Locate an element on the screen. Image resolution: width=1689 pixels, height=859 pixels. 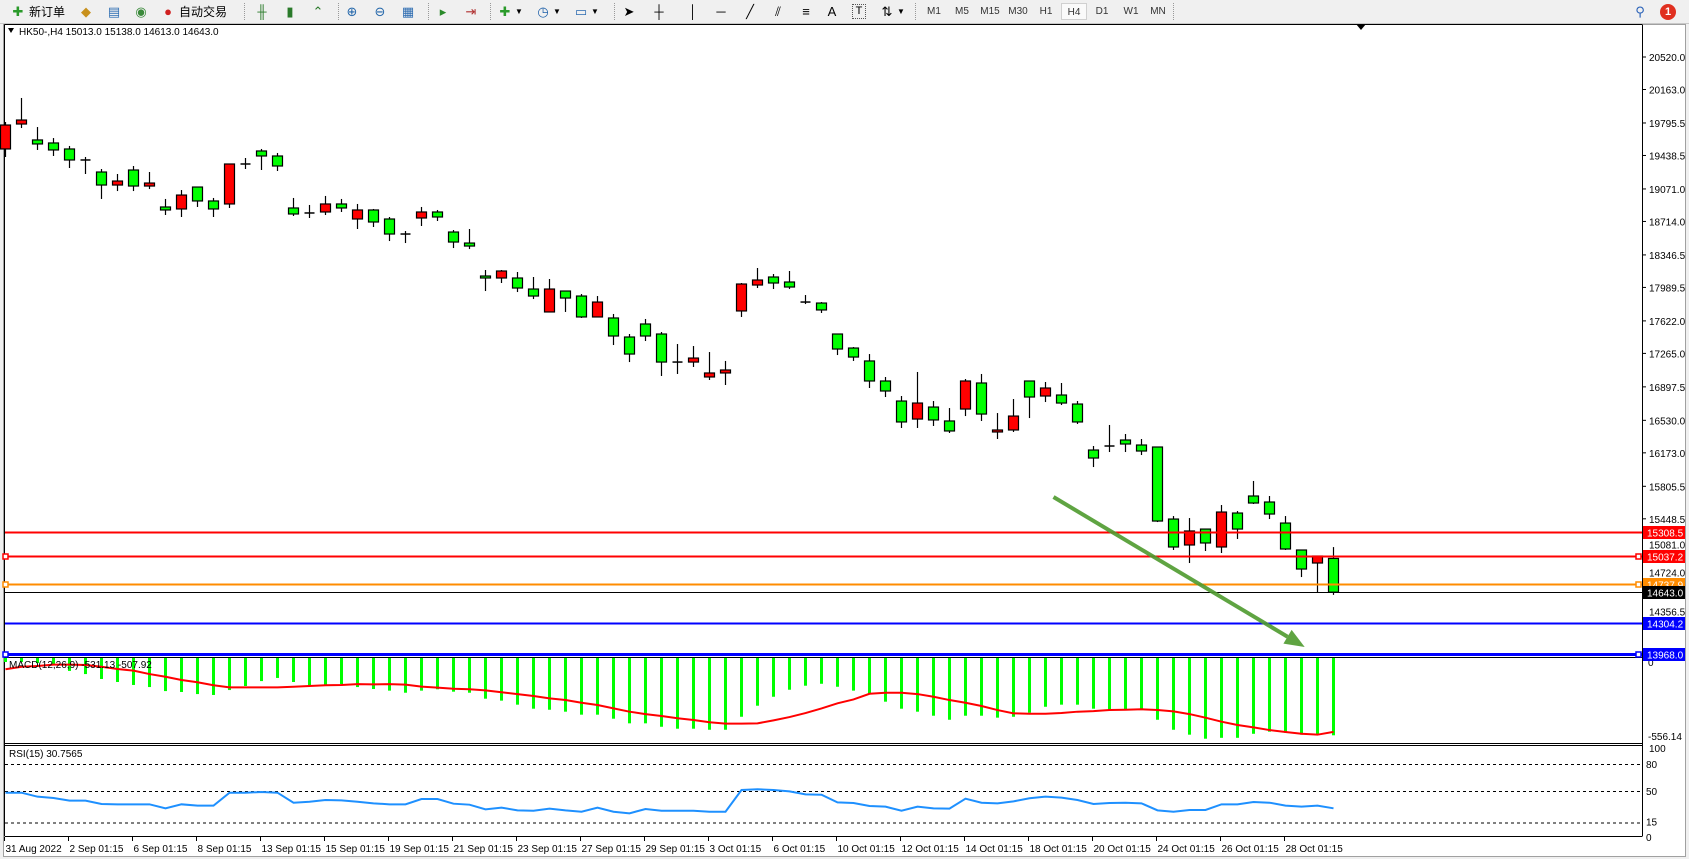
equidistant-channel-button: ⫽ is located at coordinates (778, 11).